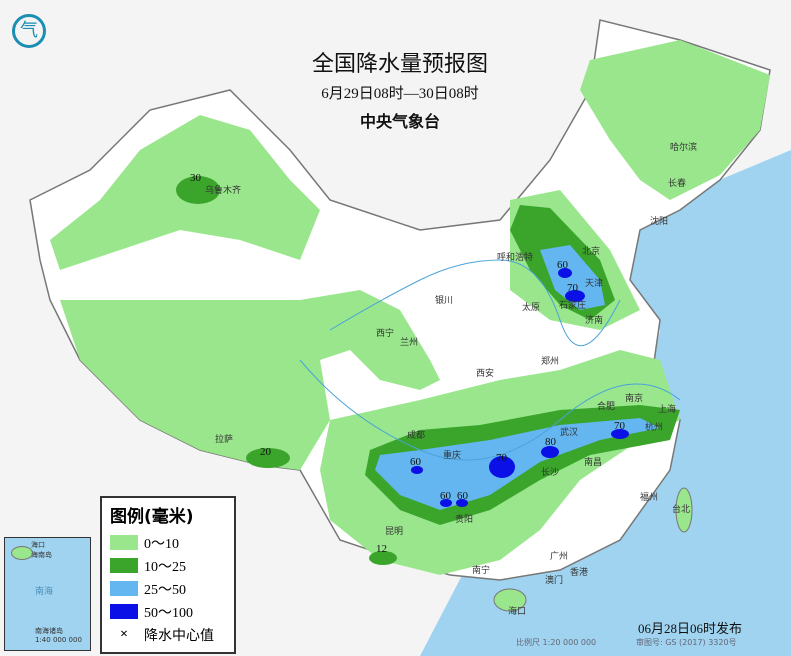  What do you see at coordinates (383, 558) in the screenshot?
I see `rain-10-25-yunnan` at bounding box center [383, 558].